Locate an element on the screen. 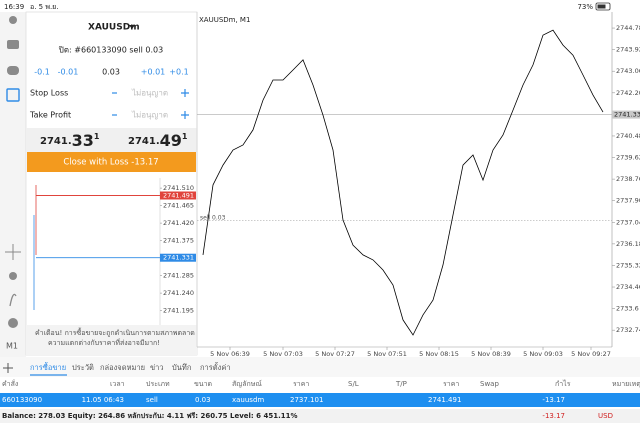 The width and height of the screenshot is (640, 447). volume-step: -0.1 is located at coordinates (42, 72).